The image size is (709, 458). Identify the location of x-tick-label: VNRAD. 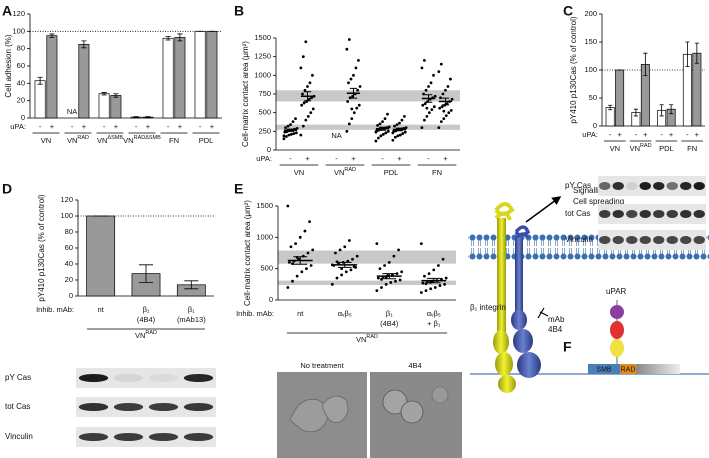
(78, 140).